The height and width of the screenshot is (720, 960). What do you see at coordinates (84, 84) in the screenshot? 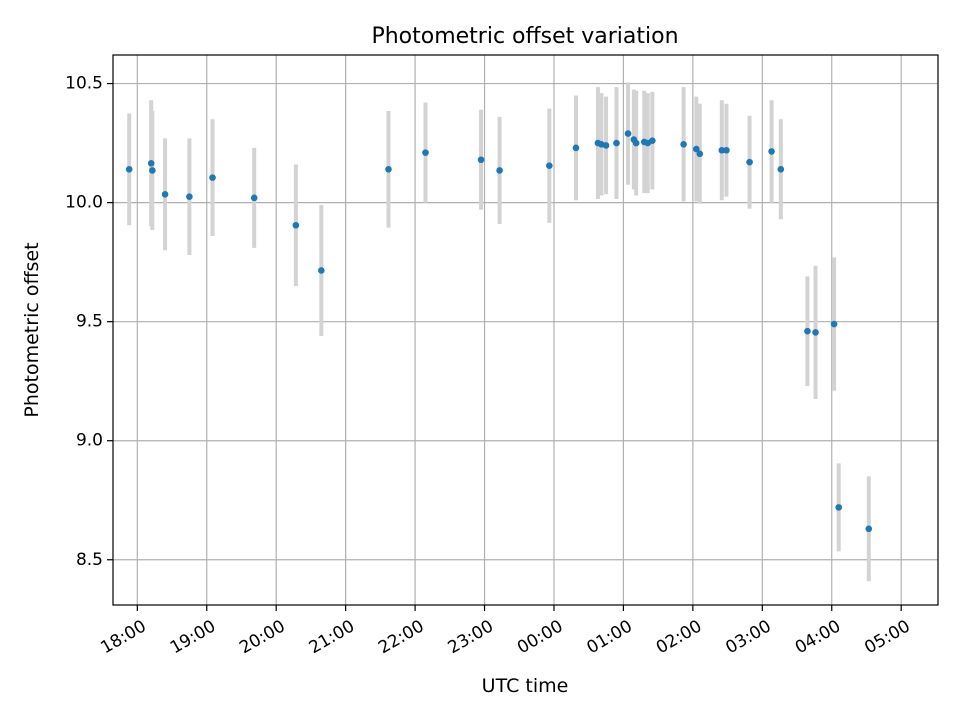
I see `y-tick-label: 10.5` at bounding box center [84, 84].